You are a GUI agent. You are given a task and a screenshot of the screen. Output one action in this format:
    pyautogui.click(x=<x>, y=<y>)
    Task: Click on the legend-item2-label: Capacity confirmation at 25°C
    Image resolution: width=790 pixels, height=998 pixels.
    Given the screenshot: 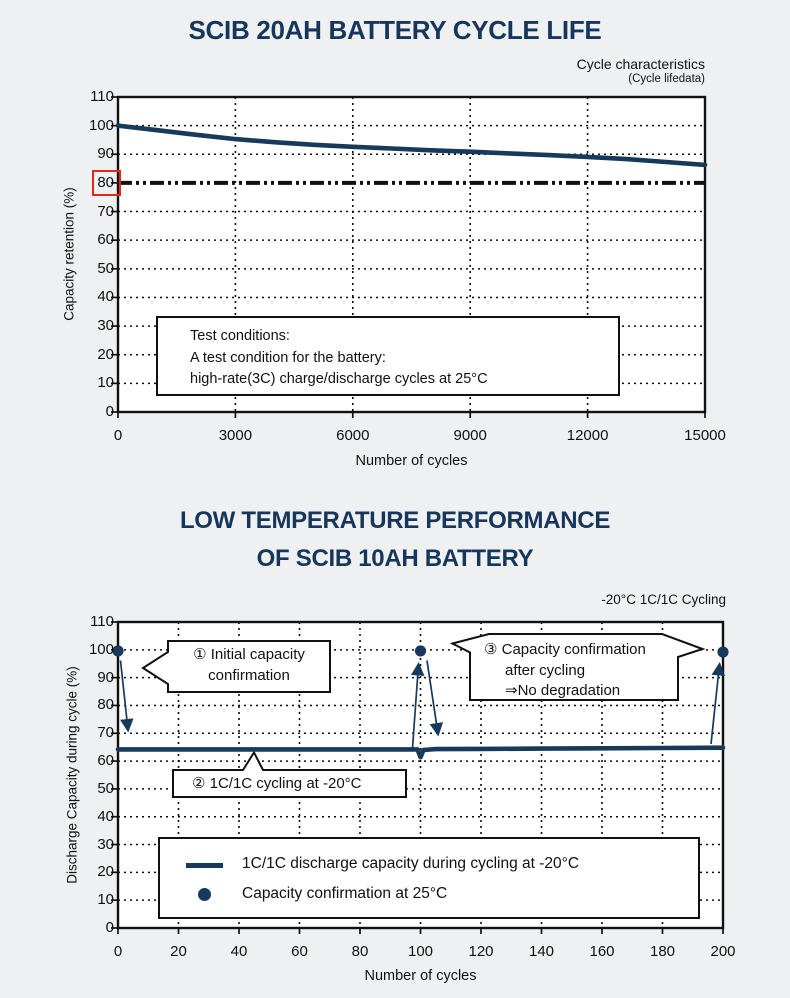 What is the action you would take?
    pyautogui.click(x=345, y=893)
    